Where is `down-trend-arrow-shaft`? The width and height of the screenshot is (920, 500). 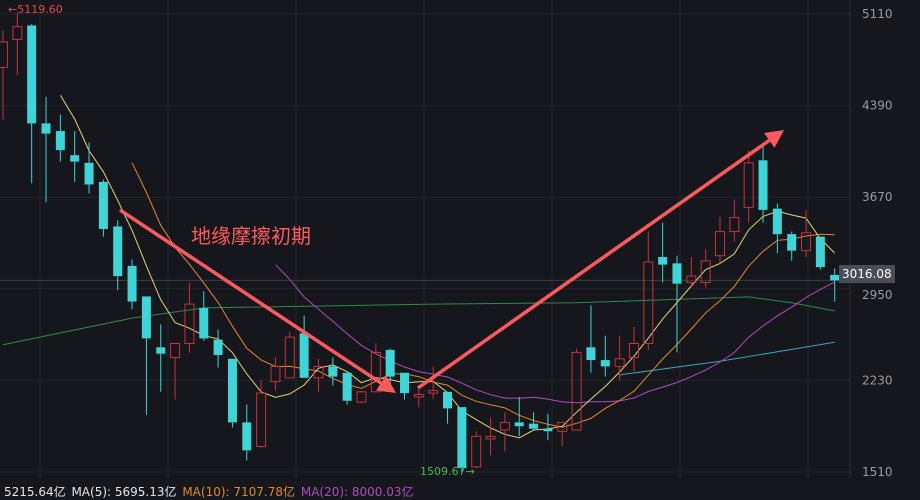 down-trend-arrow-shaft is located at coordinates (250, 296).